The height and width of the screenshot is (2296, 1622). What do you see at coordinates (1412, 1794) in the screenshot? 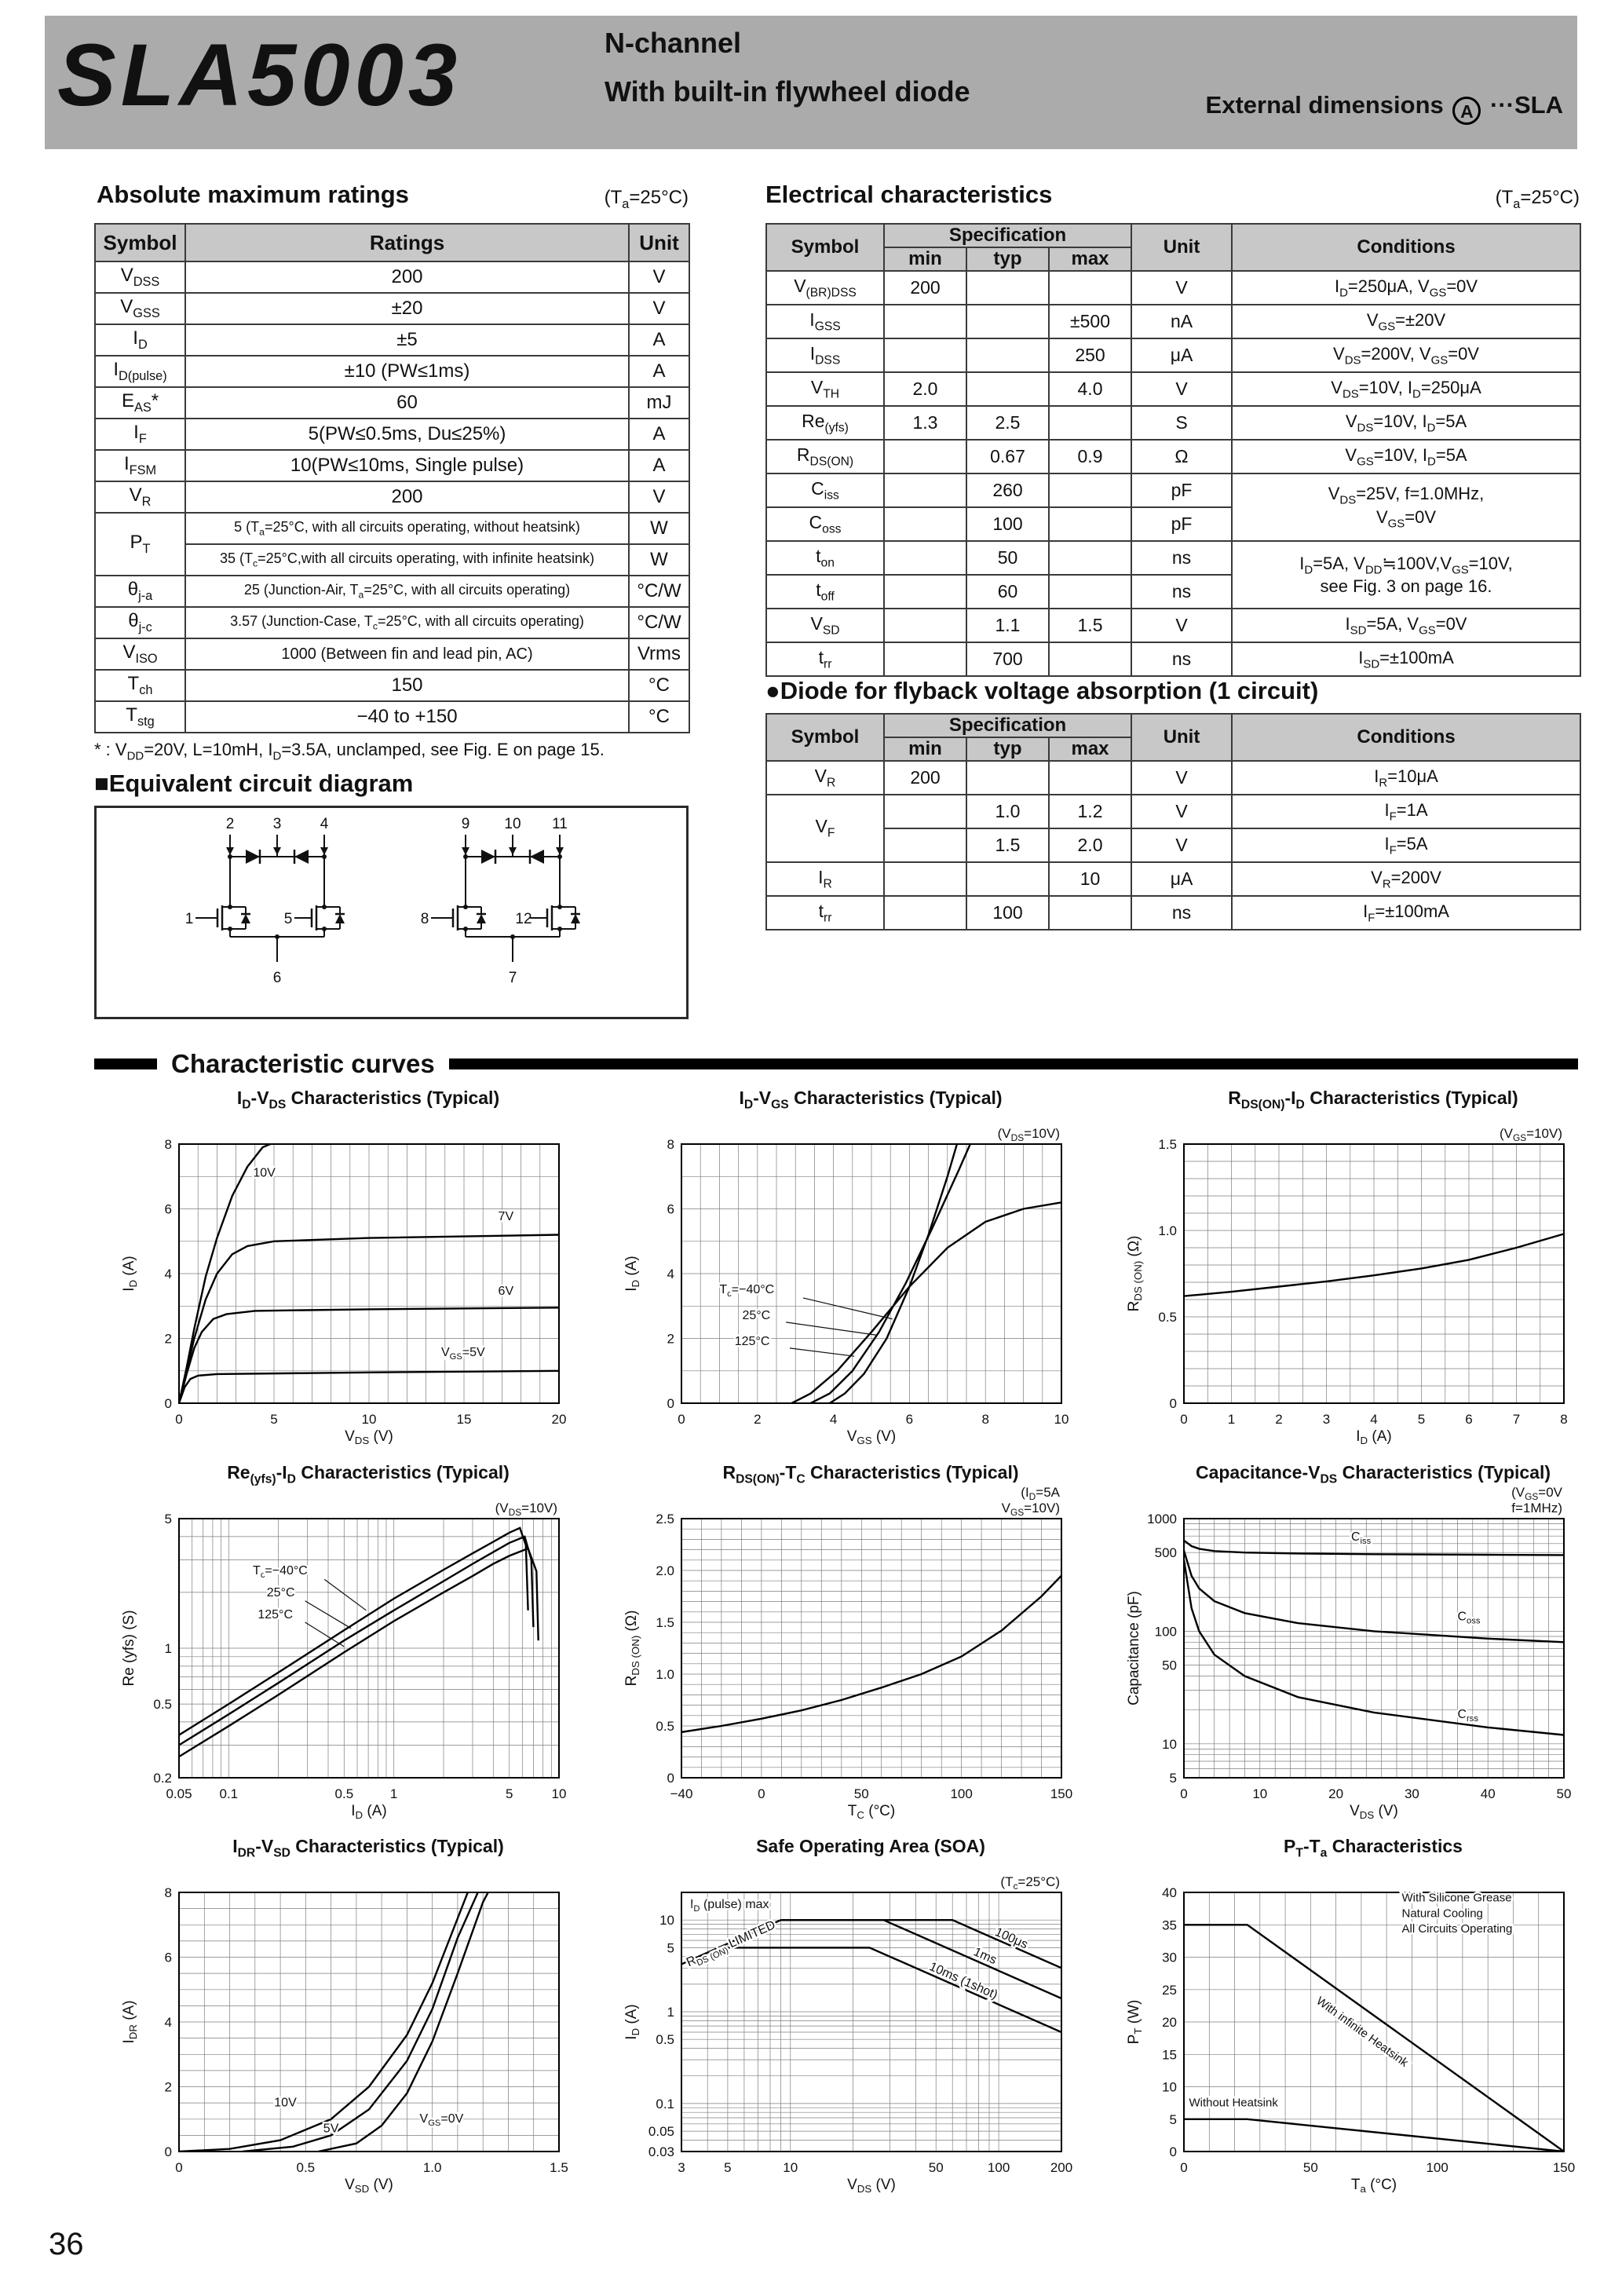
I see `svg-text: 30` at bounding box center [1412, 1794].